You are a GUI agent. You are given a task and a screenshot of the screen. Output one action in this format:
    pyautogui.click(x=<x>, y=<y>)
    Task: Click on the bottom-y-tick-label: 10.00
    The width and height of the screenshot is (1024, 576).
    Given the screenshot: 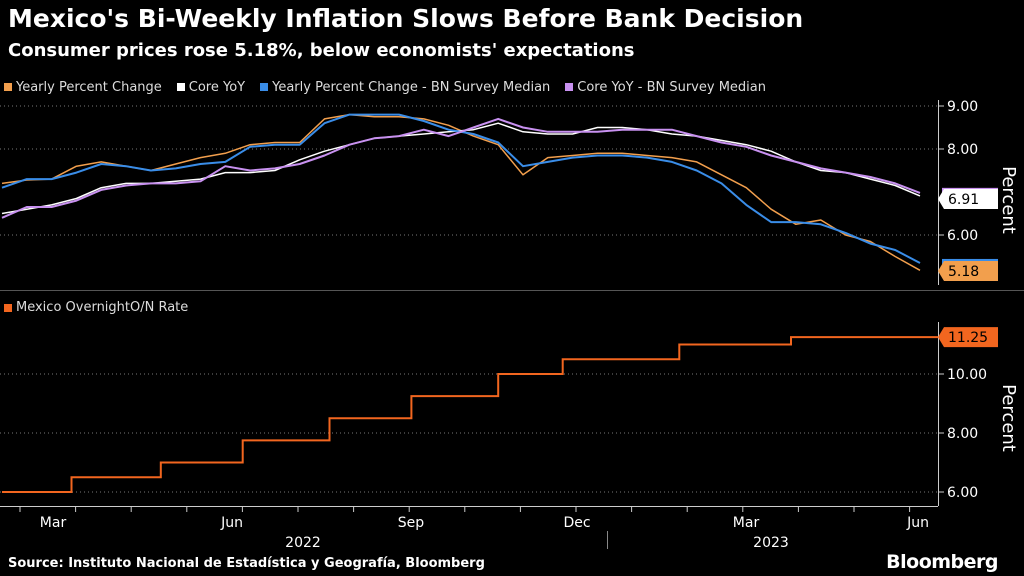 What is the action you would take?
    pyautogui.click(x=967, y=375)
    